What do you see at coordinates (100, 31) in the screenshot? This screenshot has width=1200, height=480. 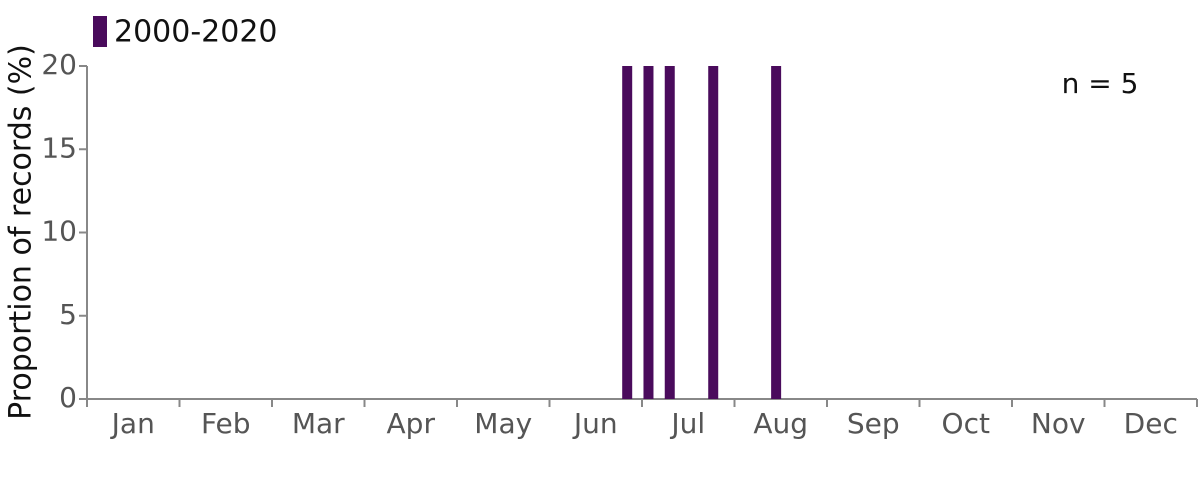 I see `legend-swatch` at bounding box center [100, 31].